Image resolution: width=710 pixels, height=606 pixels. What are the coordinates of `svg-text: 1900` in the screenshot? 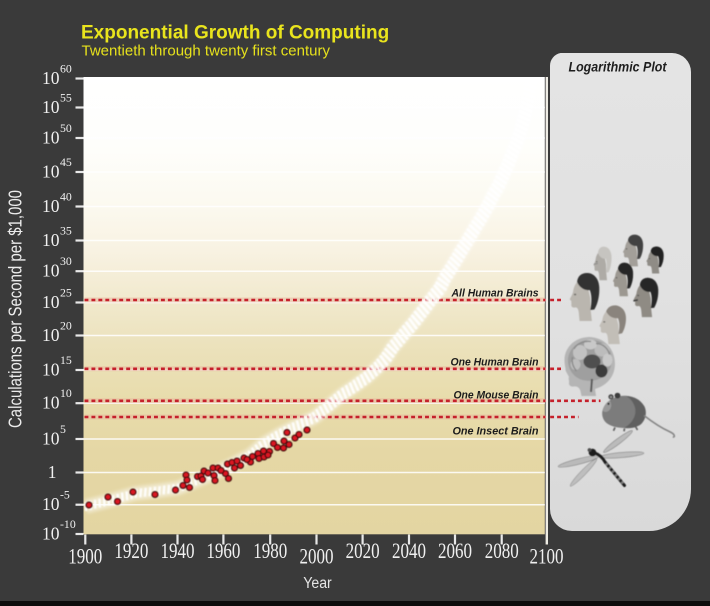 It's located at (85, 556).